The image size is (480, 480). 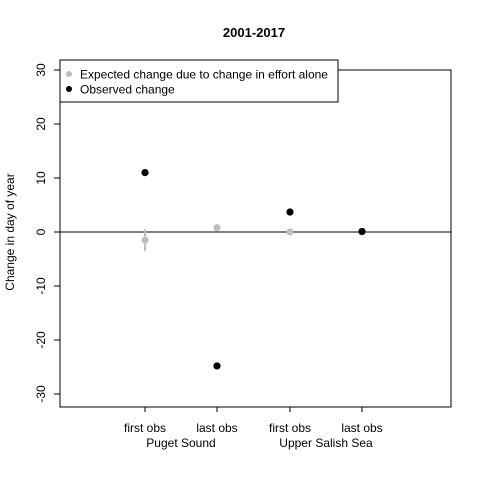 I want to click on legend-marker-expected, so click(x=69, y=74).